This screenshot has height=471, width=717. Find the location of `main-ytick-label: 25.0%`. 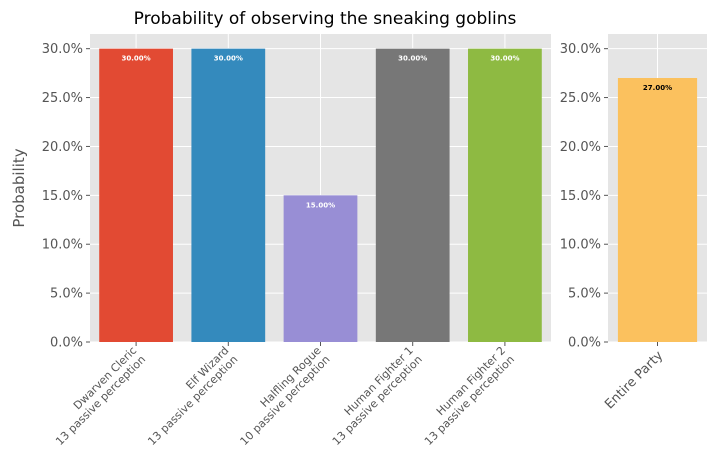

main-ytick-label: 25.0% is located at coordinates (62, 98).